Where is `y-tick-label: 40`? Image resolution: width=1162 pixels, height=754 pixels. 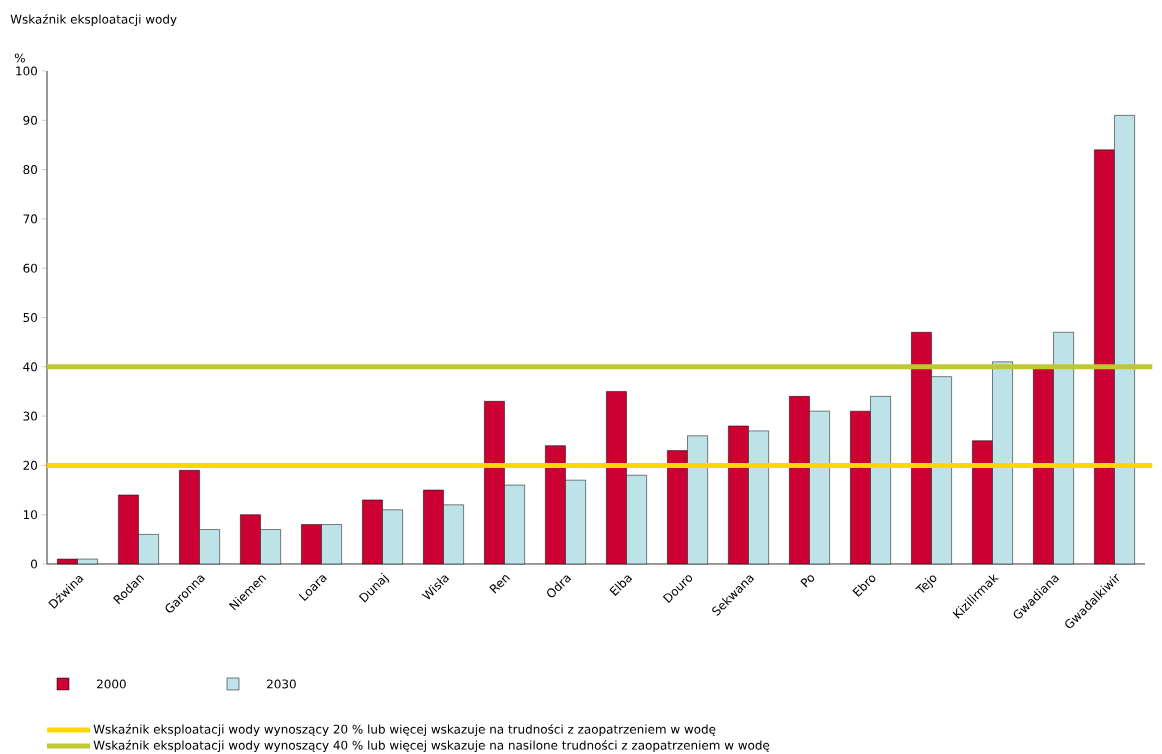 y-tick-label: 40 is located at coordinates (30, 367).